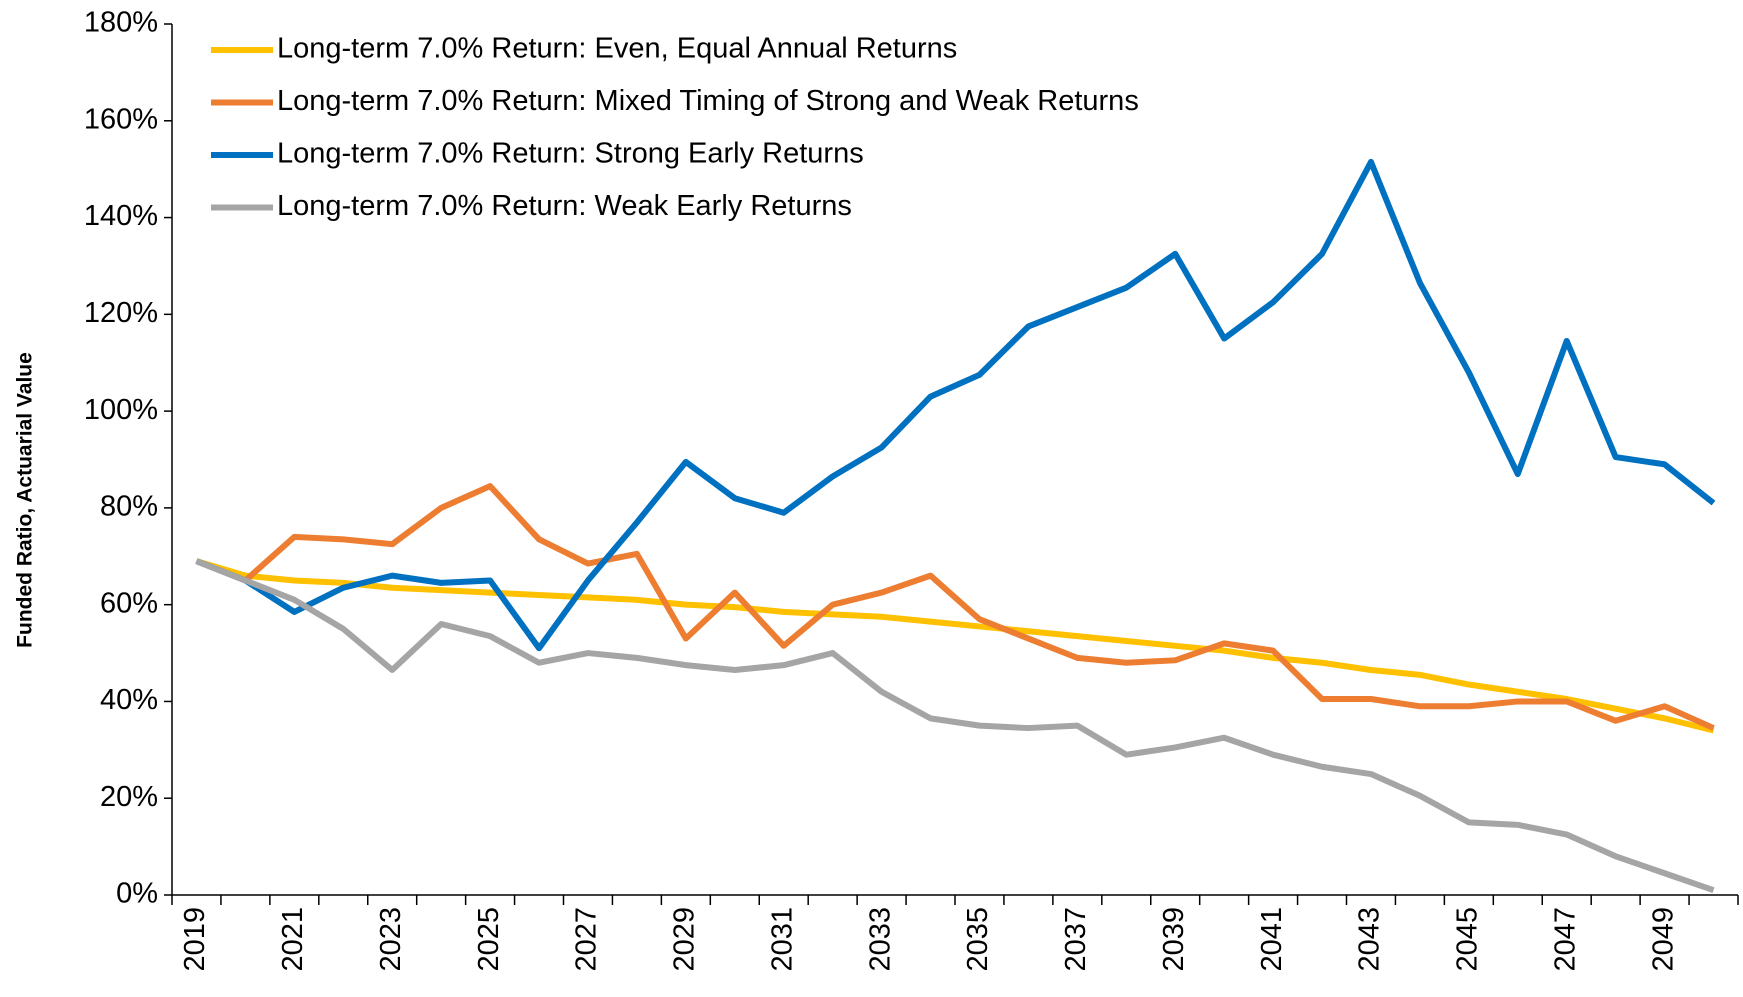 The image size is (1743, 997). I want to click on x-tick-label: 2041, so click(1272, 939).